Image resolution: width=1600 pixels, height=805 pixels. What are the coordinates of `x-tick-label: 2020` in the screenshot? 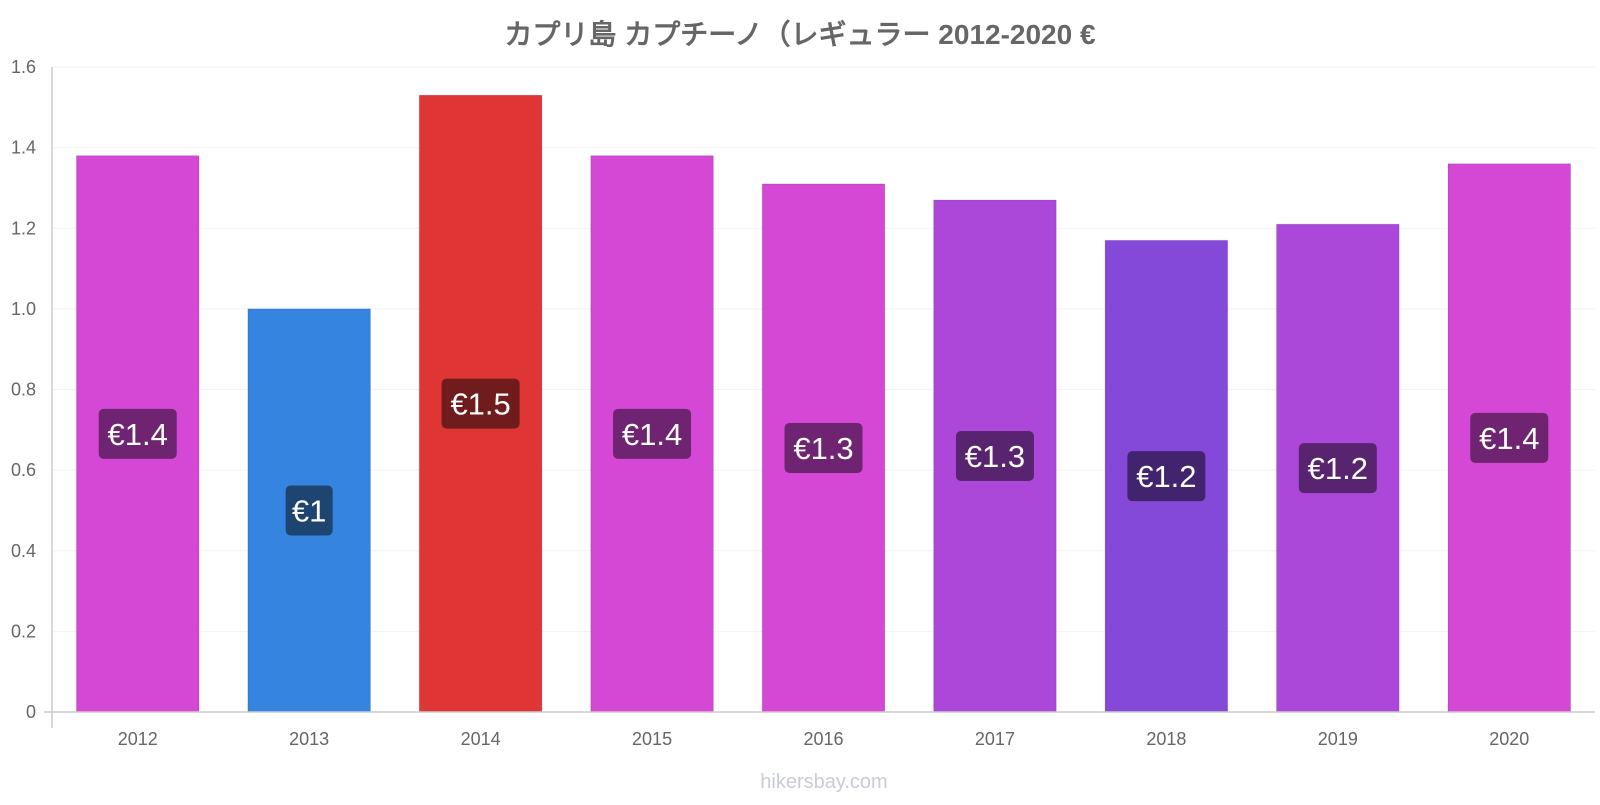 It's located at (1509, 739).